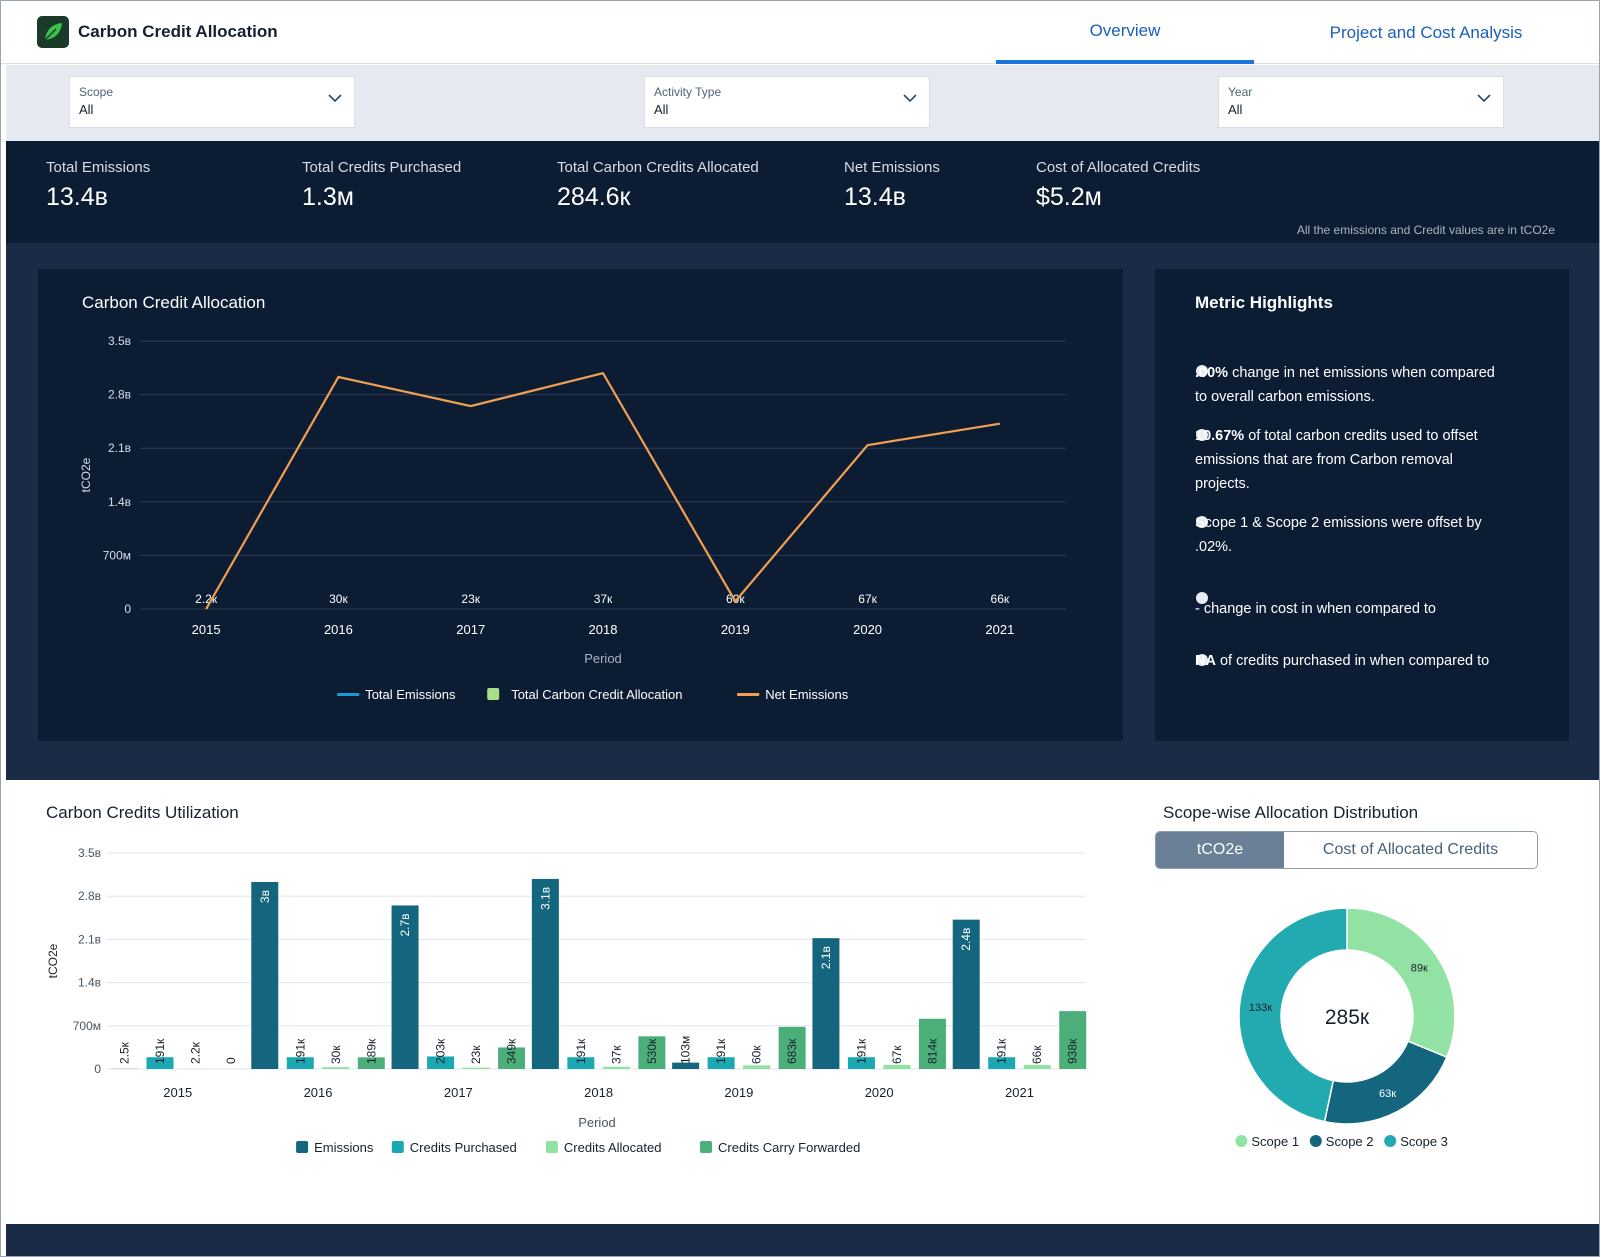 The width and height of the screenshot is (1600, 1257). What do you see at coordinates (613, 1147) in the screenshot?
I see `legend-label: Credits Allocated` at bounding box center [613, 1147].